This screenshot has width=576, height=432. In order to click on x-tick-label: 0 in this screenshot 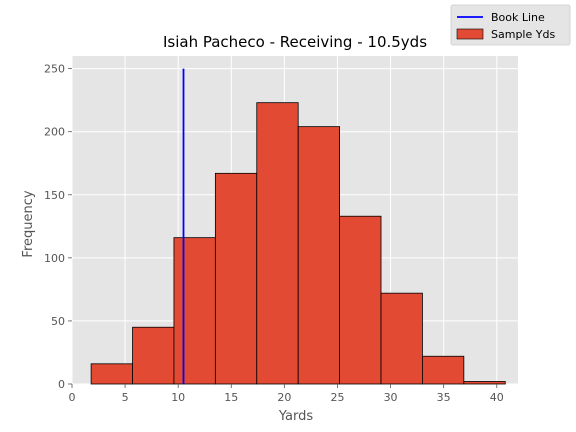, I will do `click(72, 397)`.